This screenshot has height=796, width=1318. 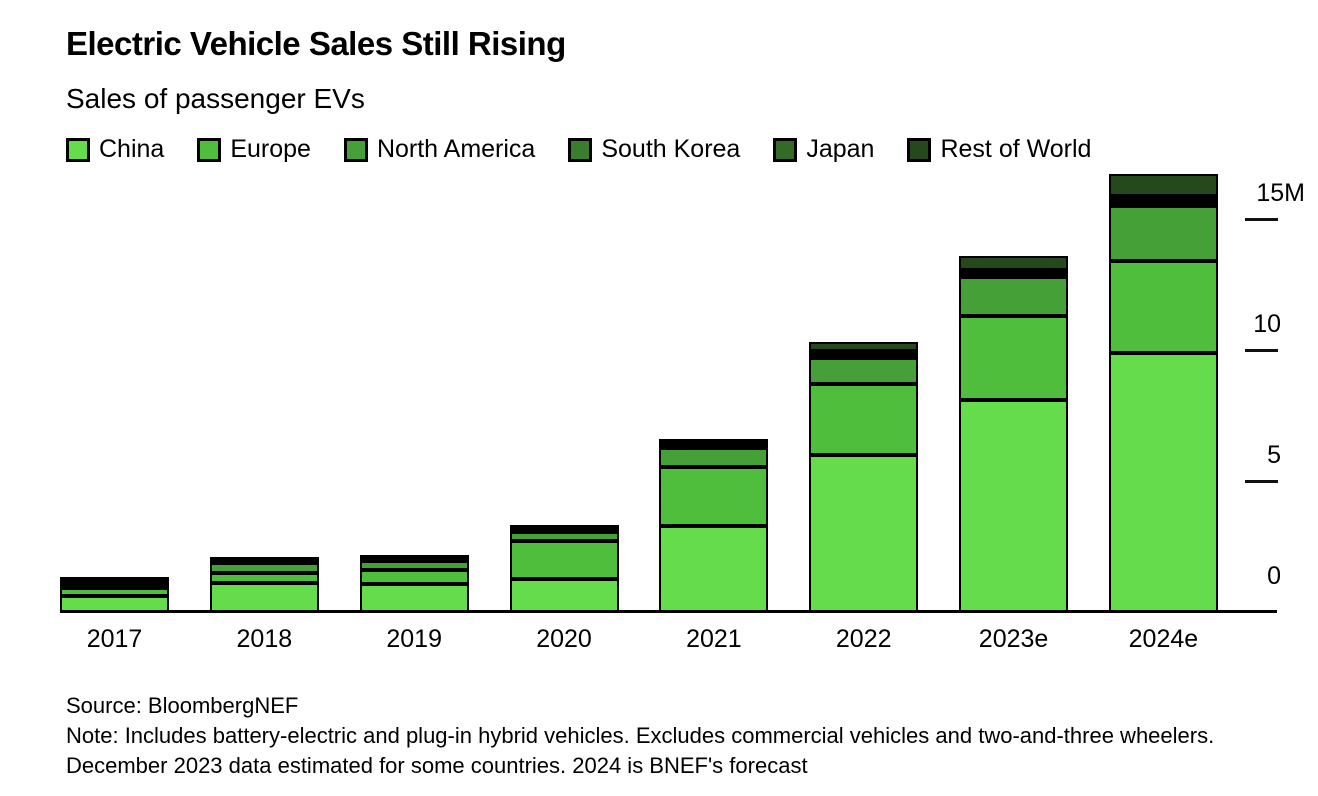 What do you see at coordinates (863, 639) in the screenshot?
I see `x-tick-label-2022: 2022` at bounding box center [863, 639].